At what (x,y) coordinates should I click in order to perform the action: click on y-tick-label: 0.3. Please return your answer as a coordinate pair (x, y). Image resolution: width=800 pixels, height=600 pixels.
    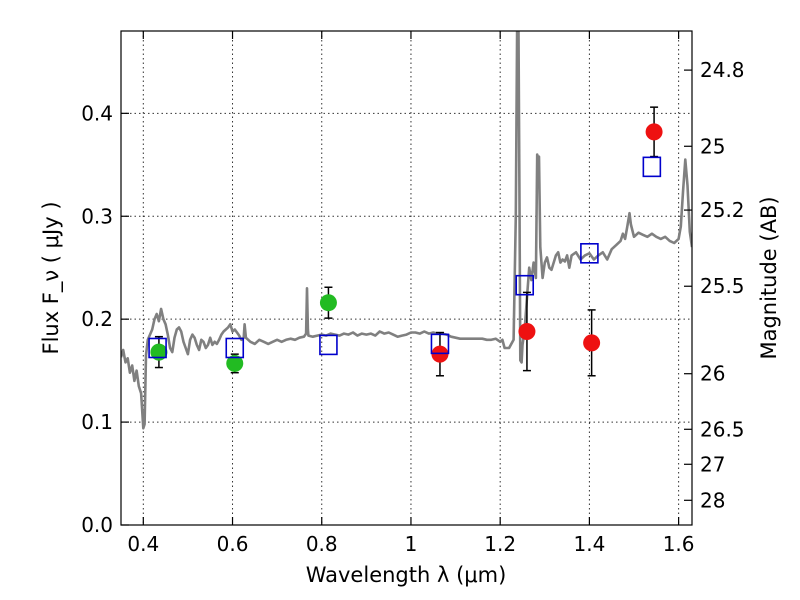
    Looking at the image, I should click on (97, 216).